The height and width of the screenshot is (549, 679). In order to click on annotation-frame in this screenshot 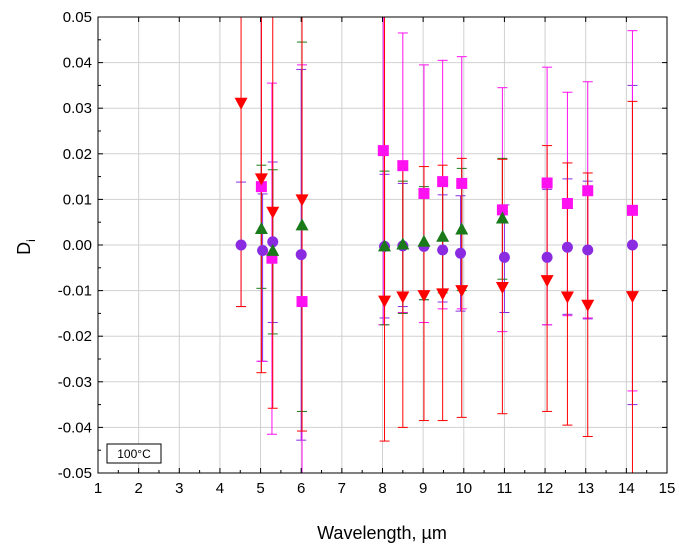, I will do `click(134, 453)`.